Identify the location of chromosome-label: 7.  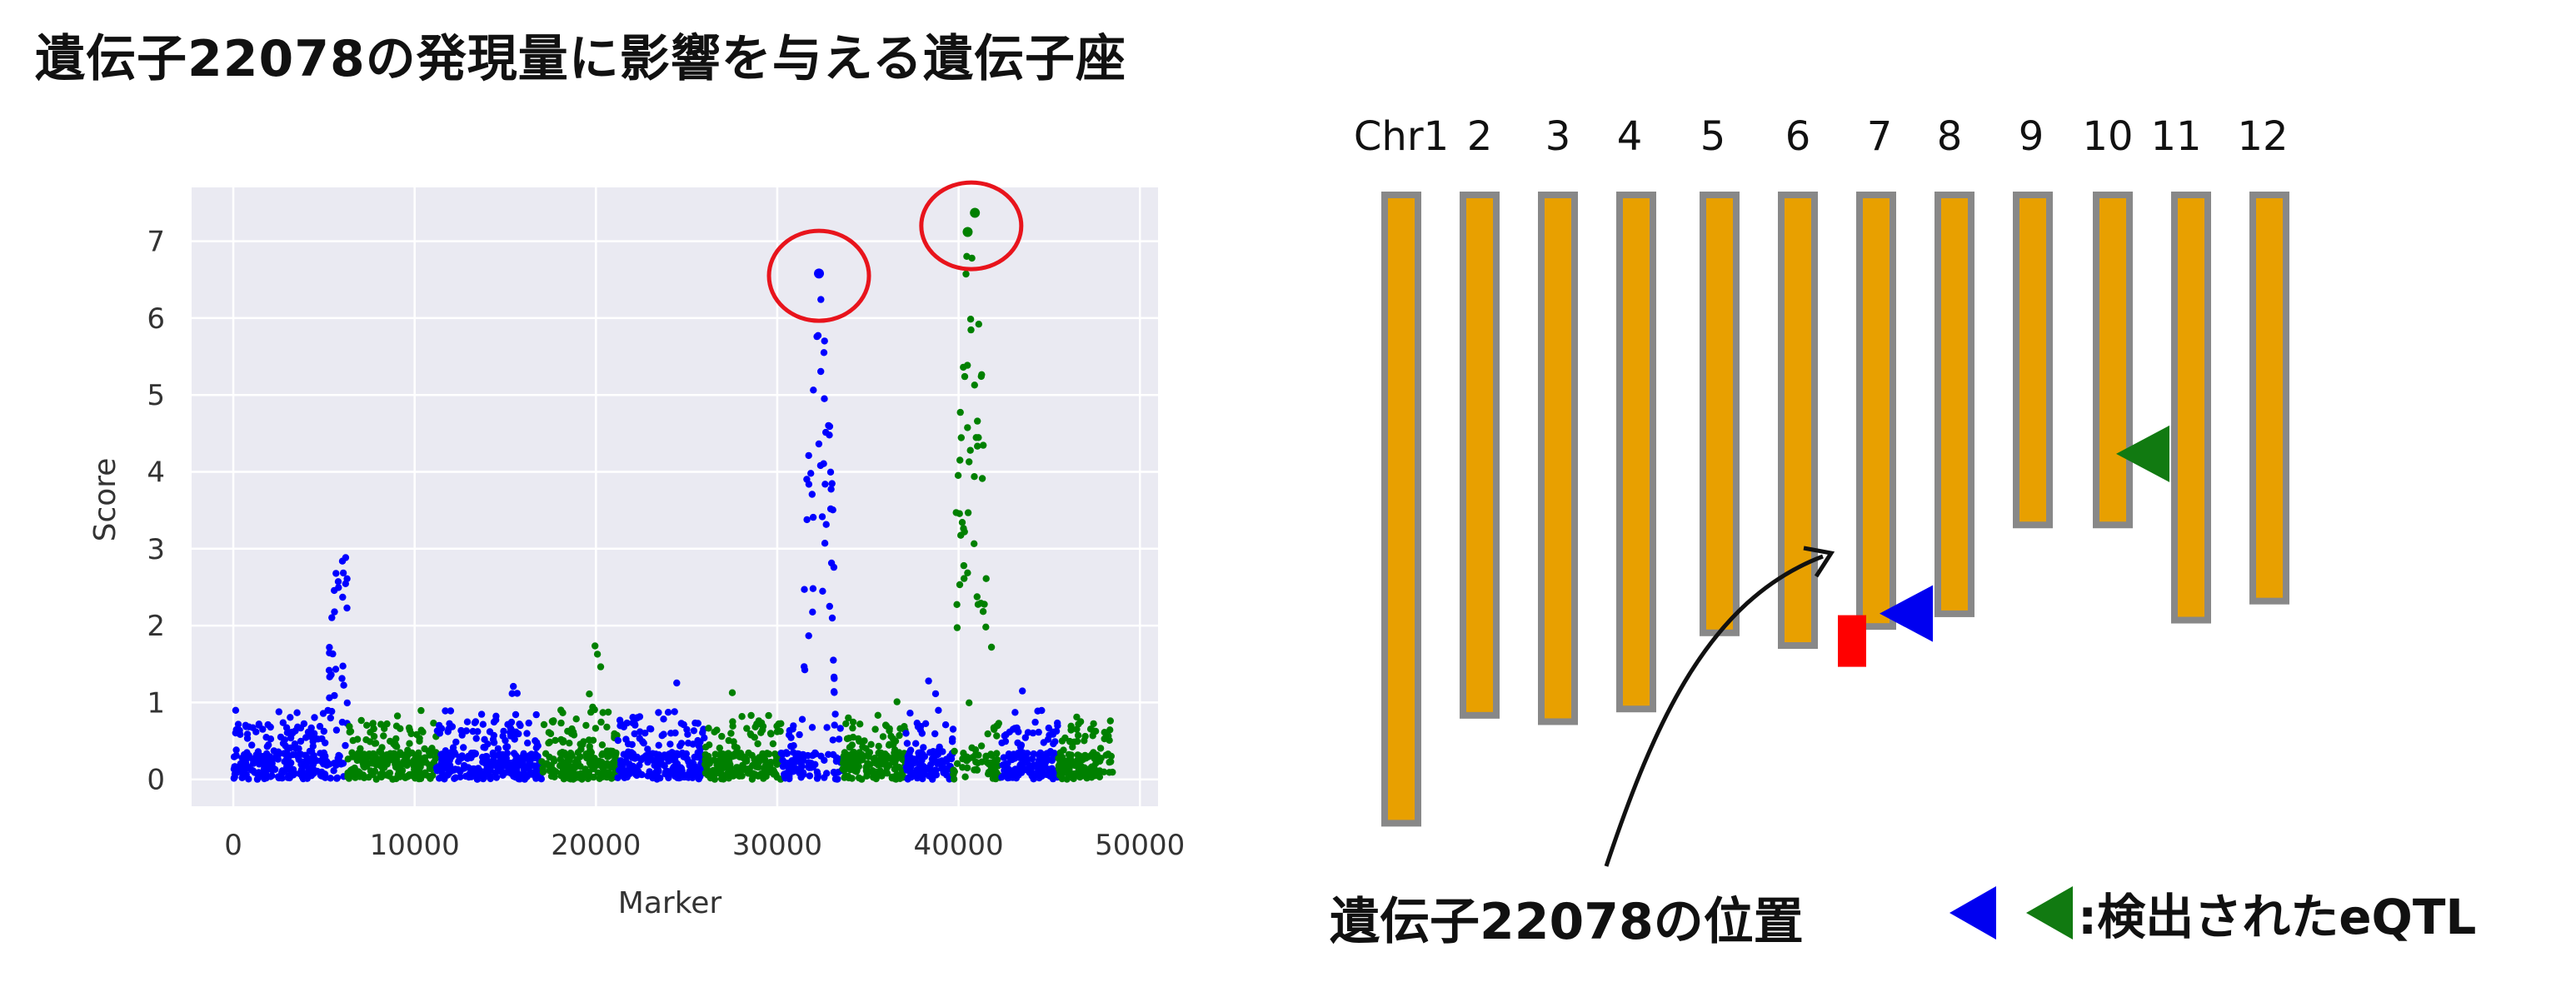
(1880, 136).